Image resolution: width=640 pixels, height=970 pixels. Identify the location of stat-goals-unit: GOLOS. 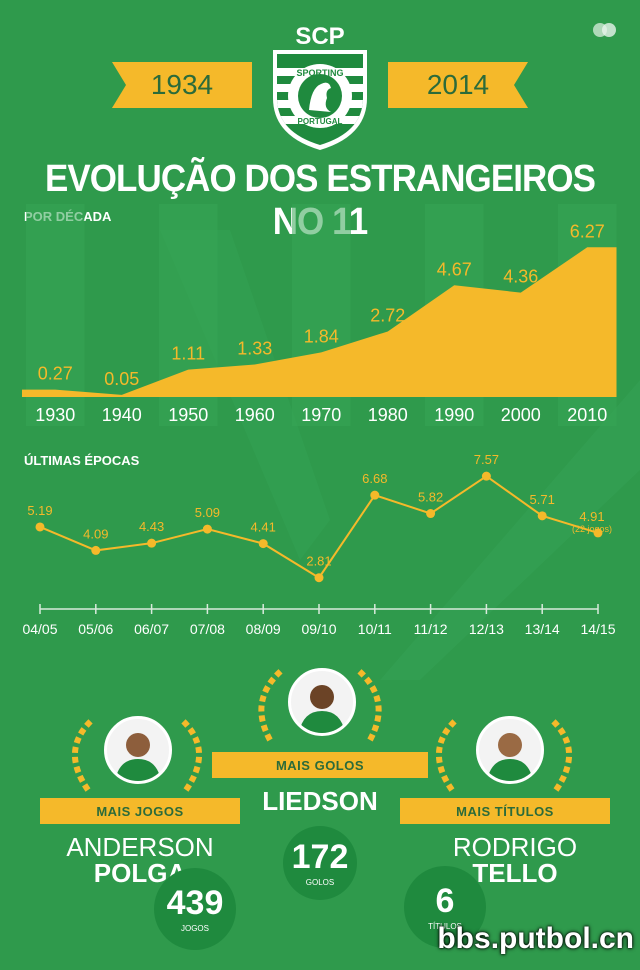
(320, 882).